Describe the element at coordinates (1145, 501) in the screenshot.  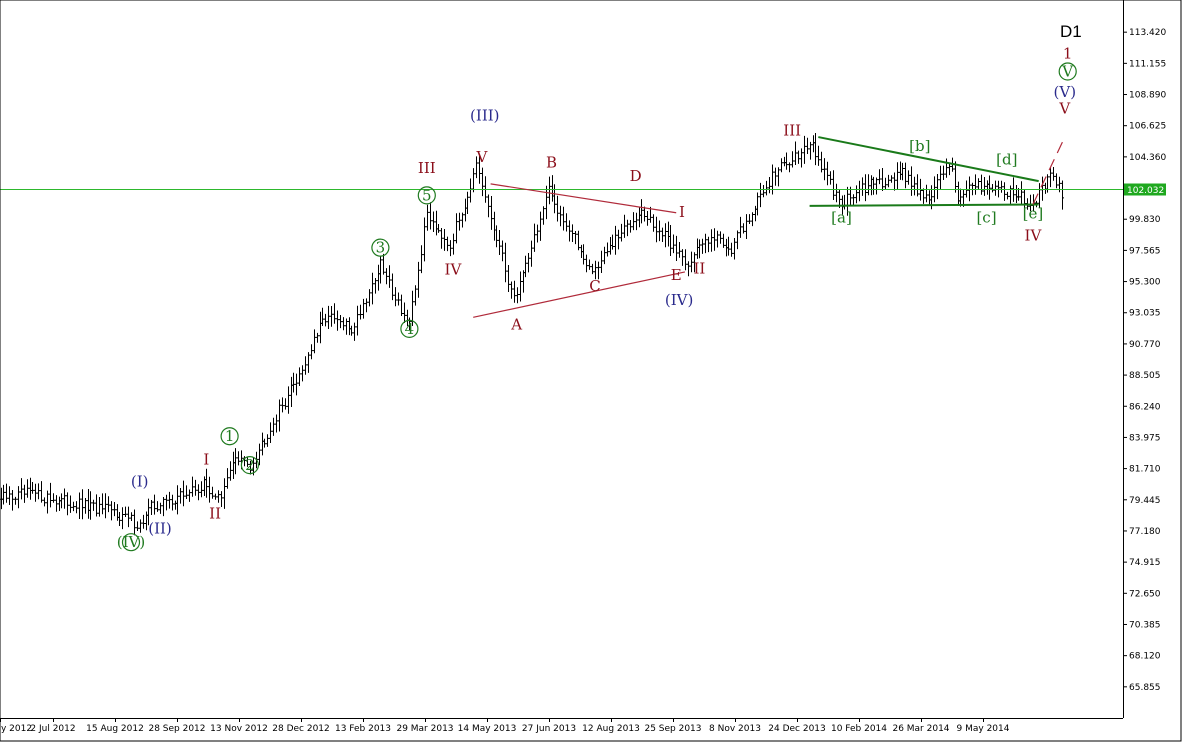
I see `y-tick-label: 79.445` at that location.